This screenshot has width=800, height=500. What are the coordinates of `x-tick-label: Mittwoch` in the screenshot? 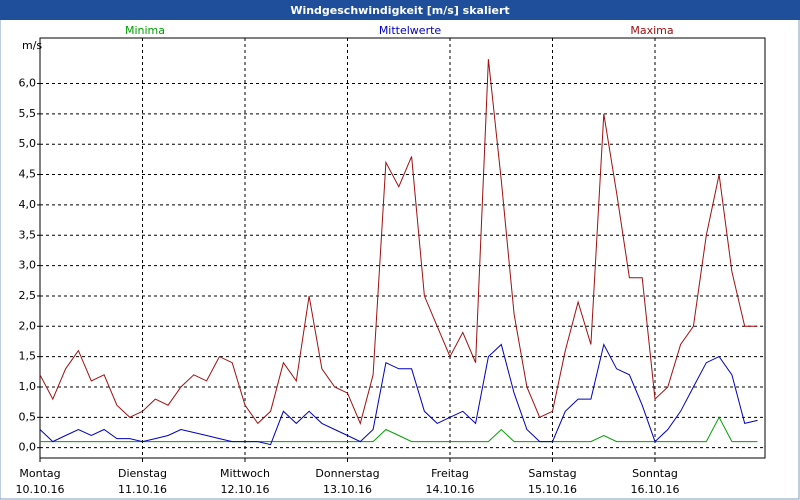 It's located at (245, 473).